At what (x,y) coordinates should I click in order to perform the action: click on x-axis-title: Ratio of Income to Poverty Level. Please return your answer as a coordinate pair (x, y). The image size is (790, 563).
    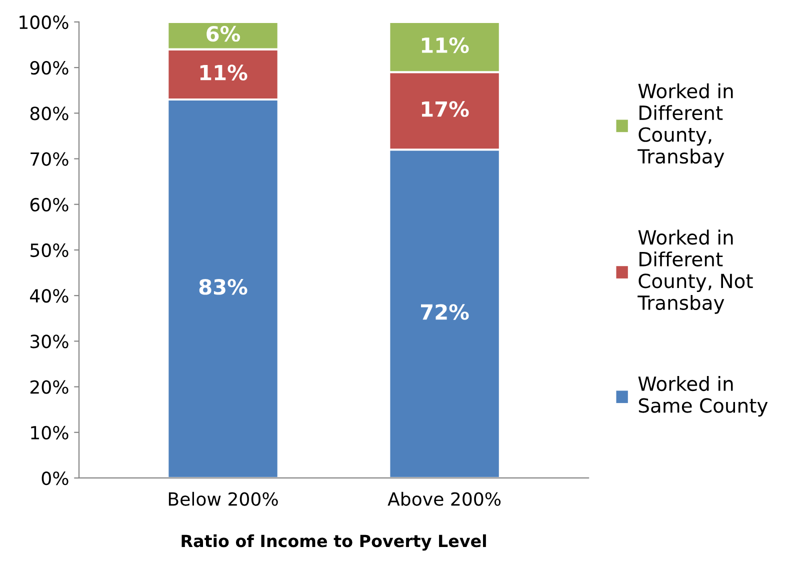
    Looking at the image, I should click on (334, 542).